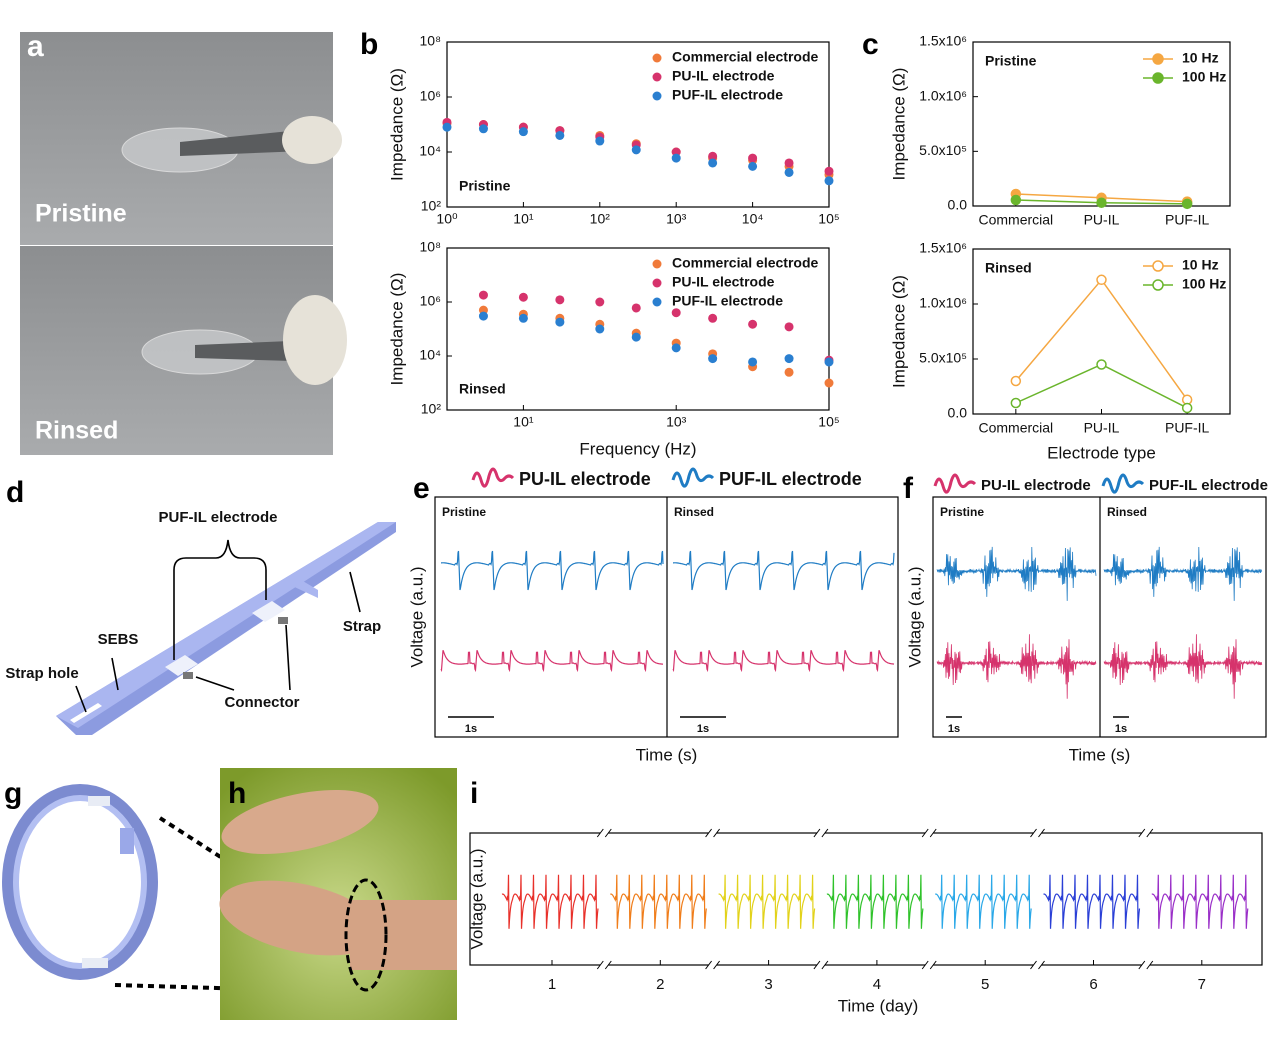  Describe the element at coordinates (1202, 984) in the screenshot. I see `x-tick-label: 7` at that location.